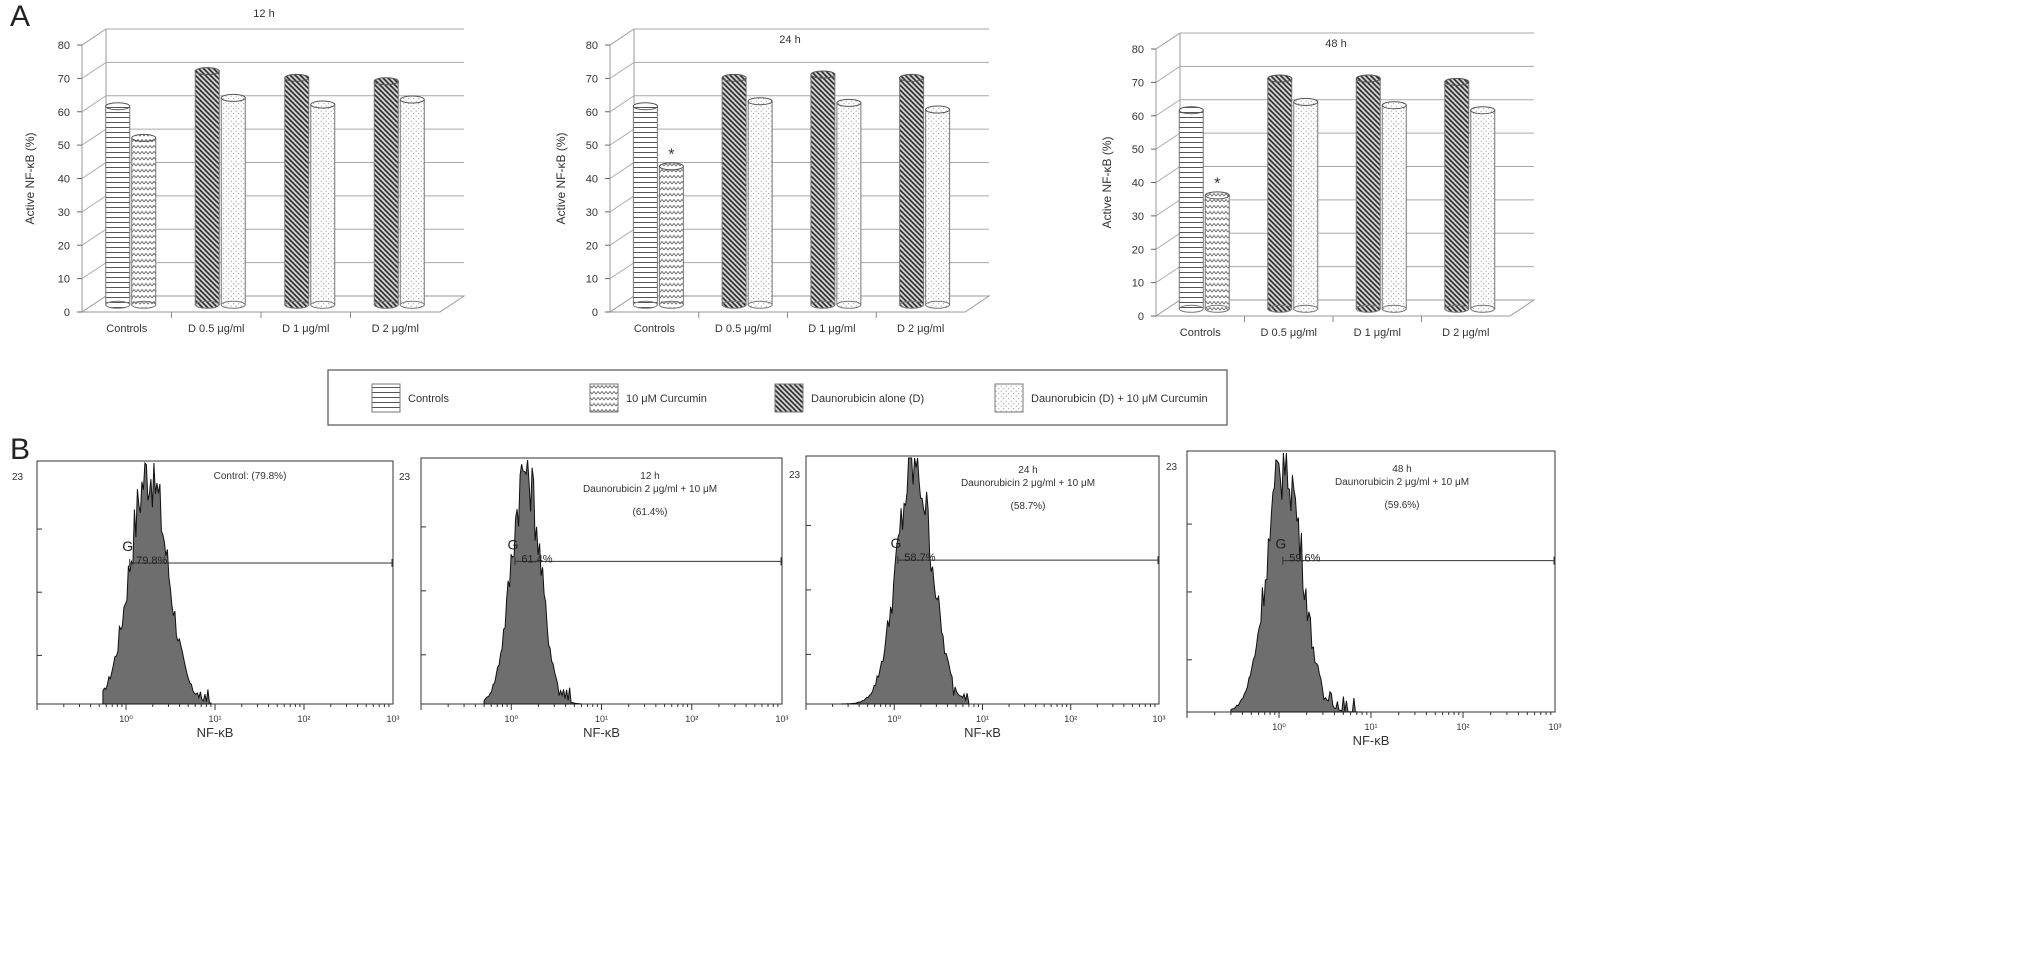  Describe the element at coordinates (789, 40) in the screenshot. I see `chart-title: 24 h` at that location.